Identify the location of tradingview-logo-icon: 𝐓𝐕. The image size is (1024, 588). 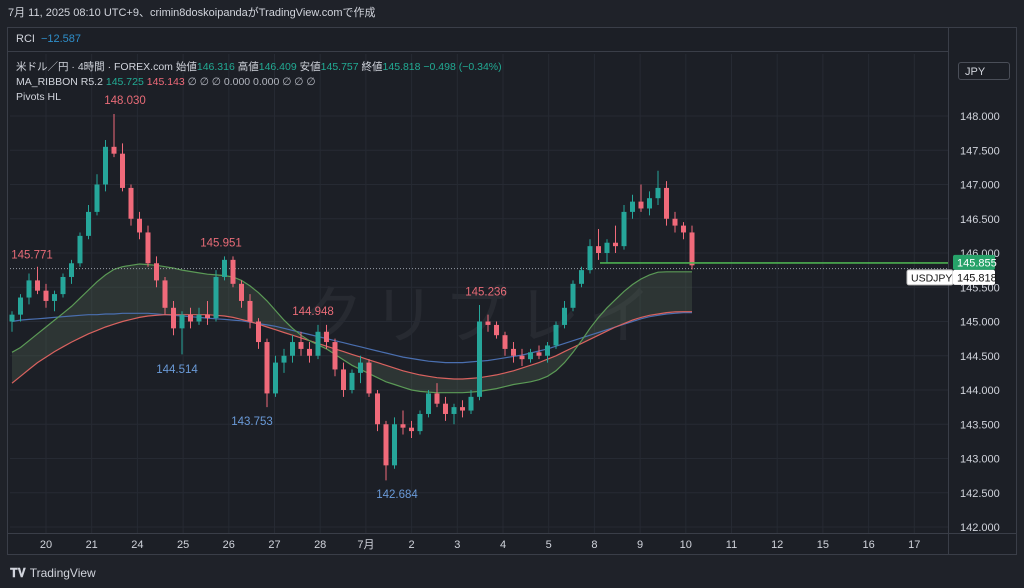
(18, 573).